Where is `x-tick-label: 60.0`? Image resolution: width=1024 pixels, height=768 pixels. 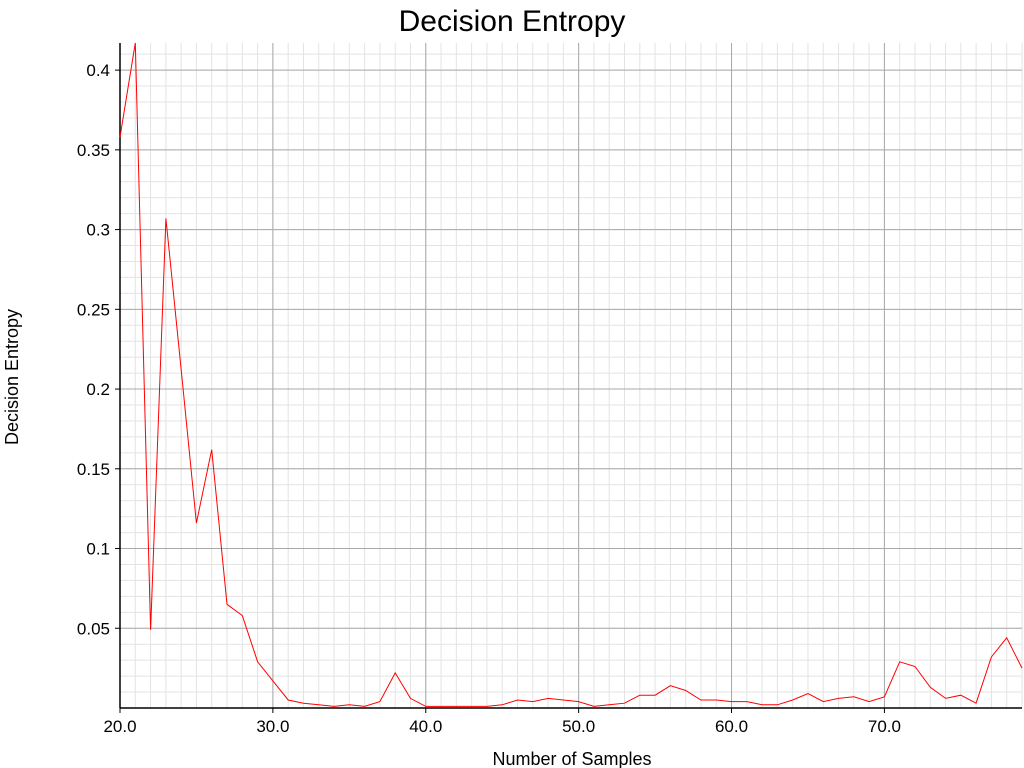 x-tick-label: 60.0 is located at coordinates (731, 726).